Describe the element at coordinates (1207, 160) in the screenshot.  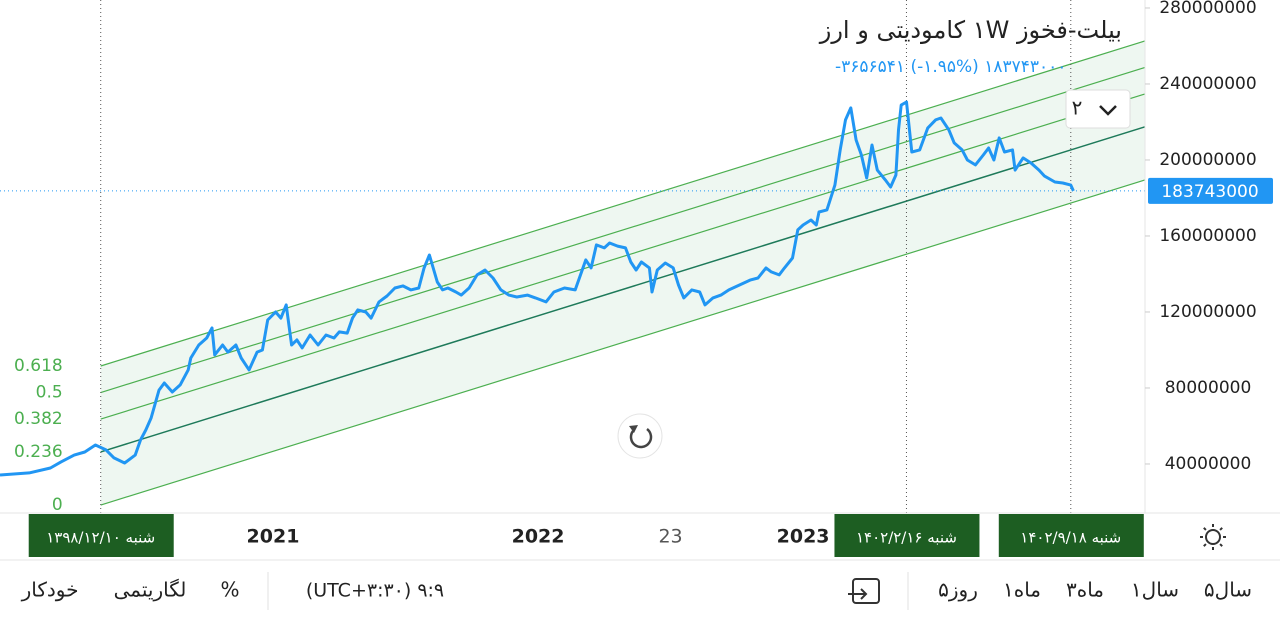
I see `y-tick-label: 200000000` at that location.